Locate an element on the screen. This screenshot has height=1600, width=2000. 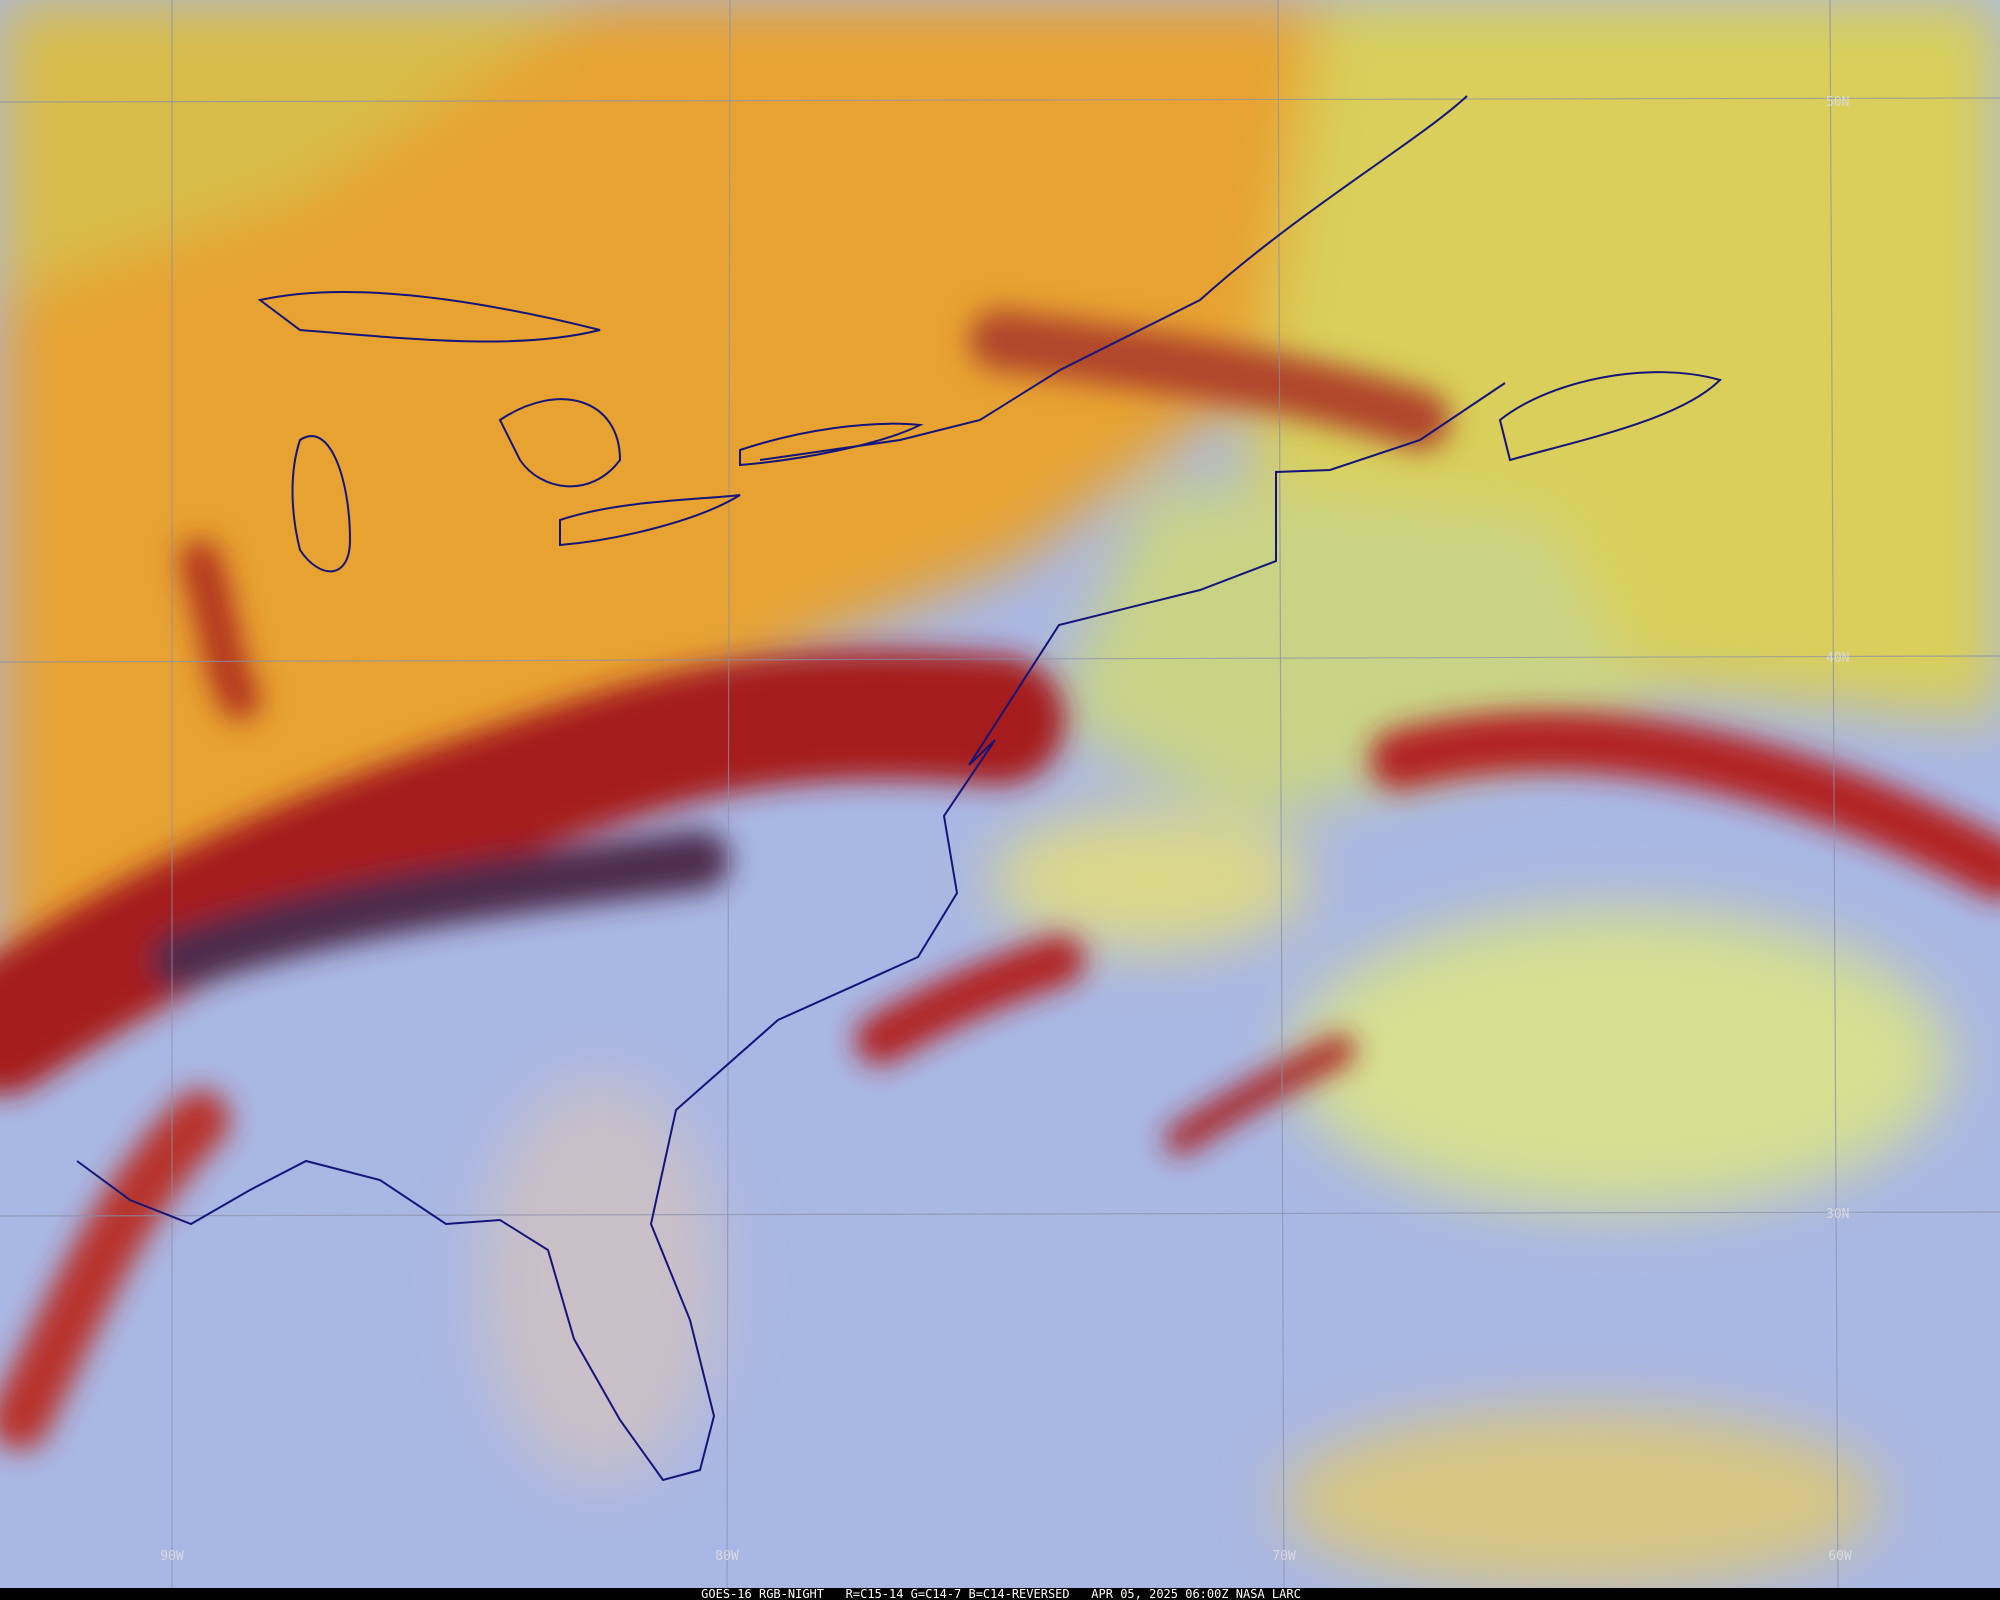
longitude-label: 60W is located at coordinates (1840, 1556).